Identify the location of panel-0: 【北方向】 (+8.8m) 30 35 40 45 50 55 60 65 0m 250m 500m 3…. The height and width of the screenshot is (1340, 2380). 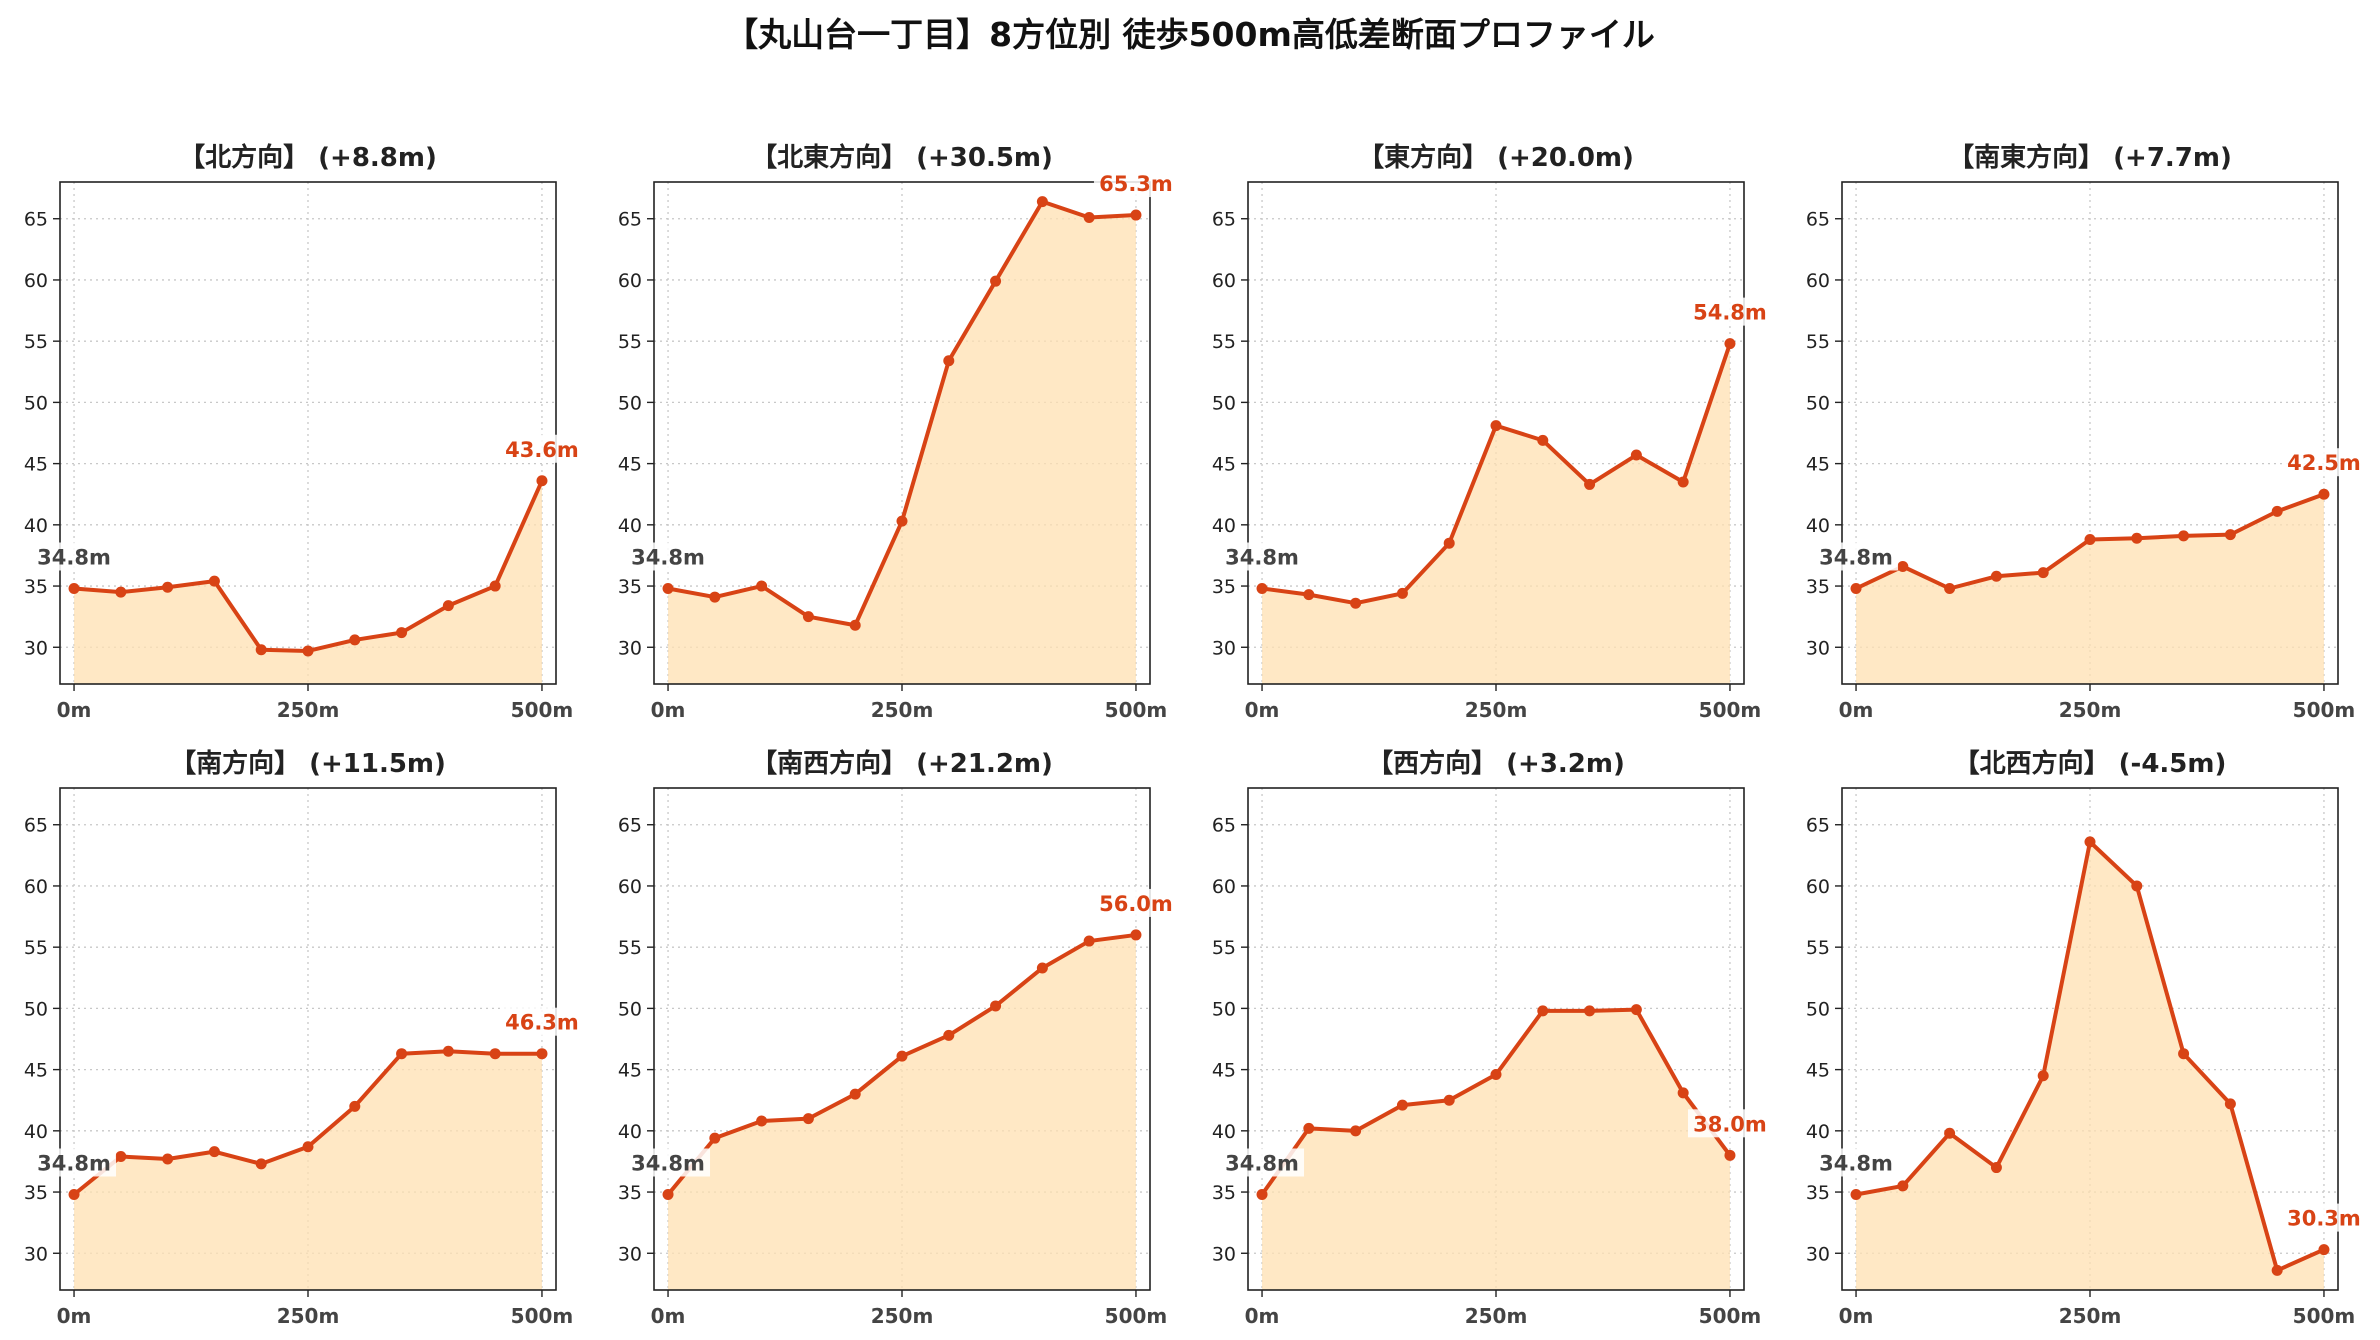
(304, 432).